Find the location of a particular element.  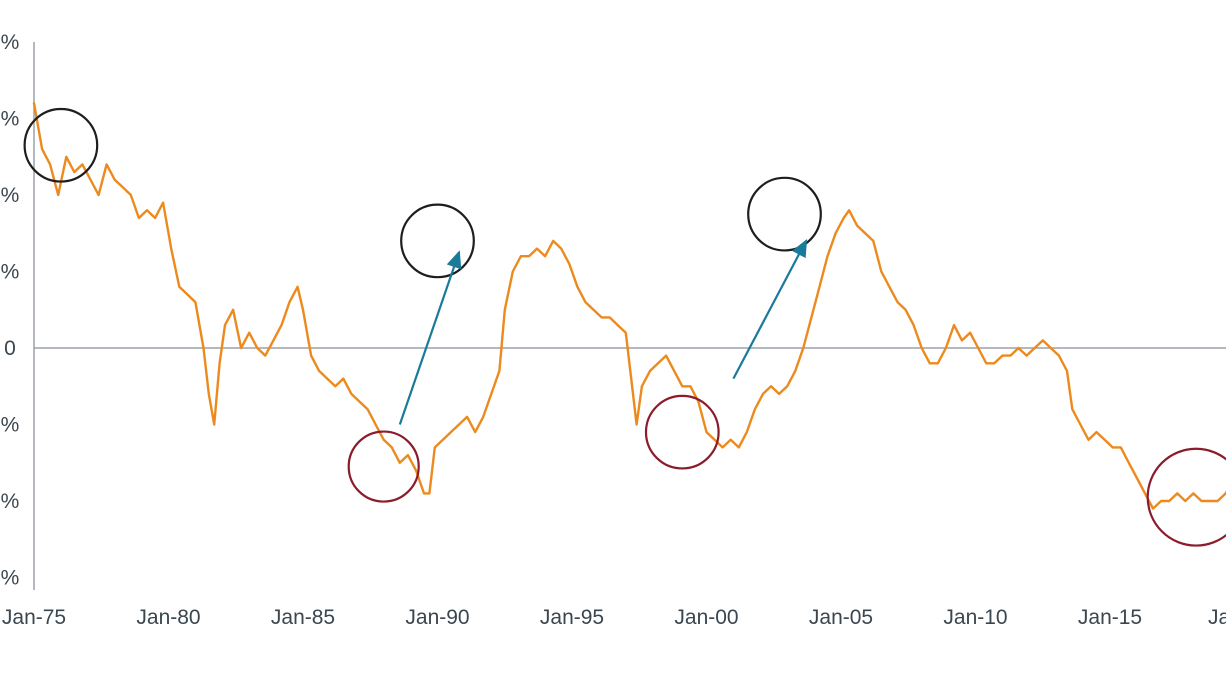

x-tick-label: Jan-90 is located at coordinates (437, 617).